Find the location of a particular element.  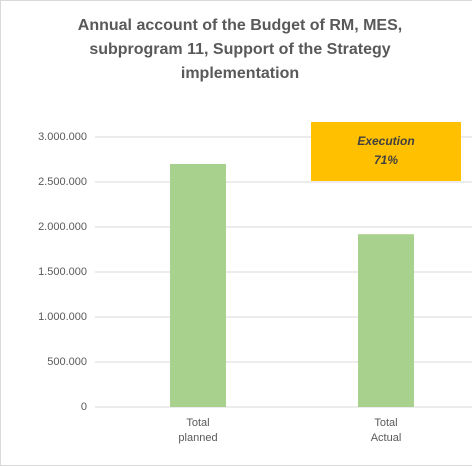

y-tick-label: 500.000 is located at coordinates (67, 362).